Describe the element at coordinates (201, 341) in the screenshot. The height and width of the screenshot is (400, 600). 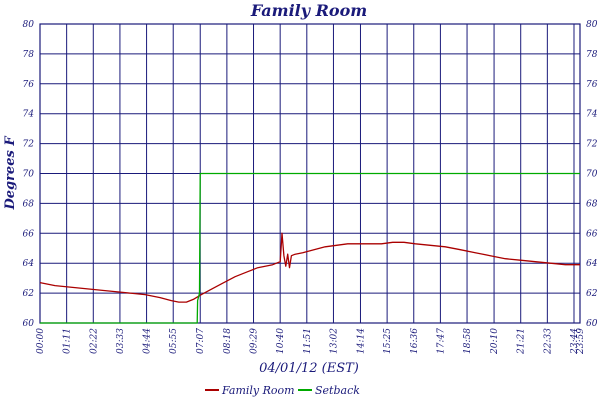
I see `x-tick-label: 07:07` at that location.